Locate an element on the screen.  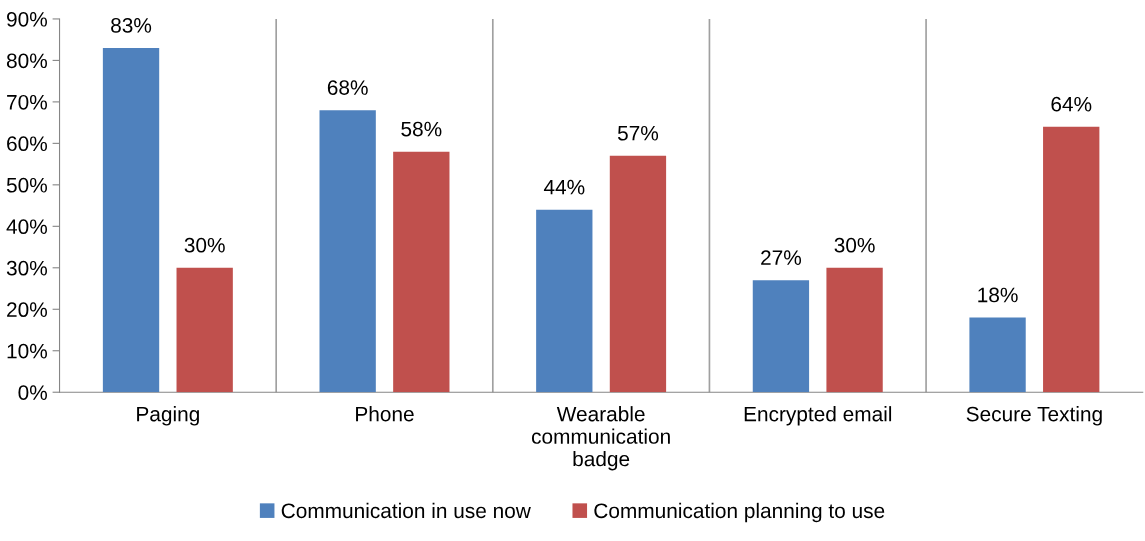
y-tick-label: 40% is located at coordinates (26, 227).